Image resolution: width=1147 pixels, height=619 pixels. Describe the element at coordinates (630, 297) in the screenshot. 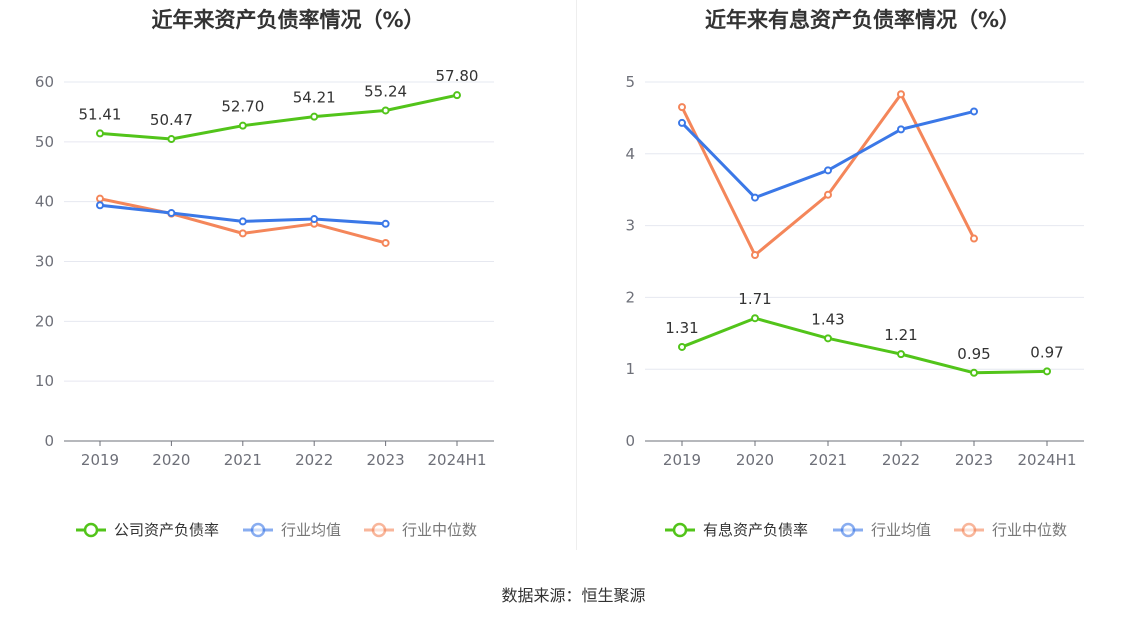

I see `y-tick-label: 2` at that location.